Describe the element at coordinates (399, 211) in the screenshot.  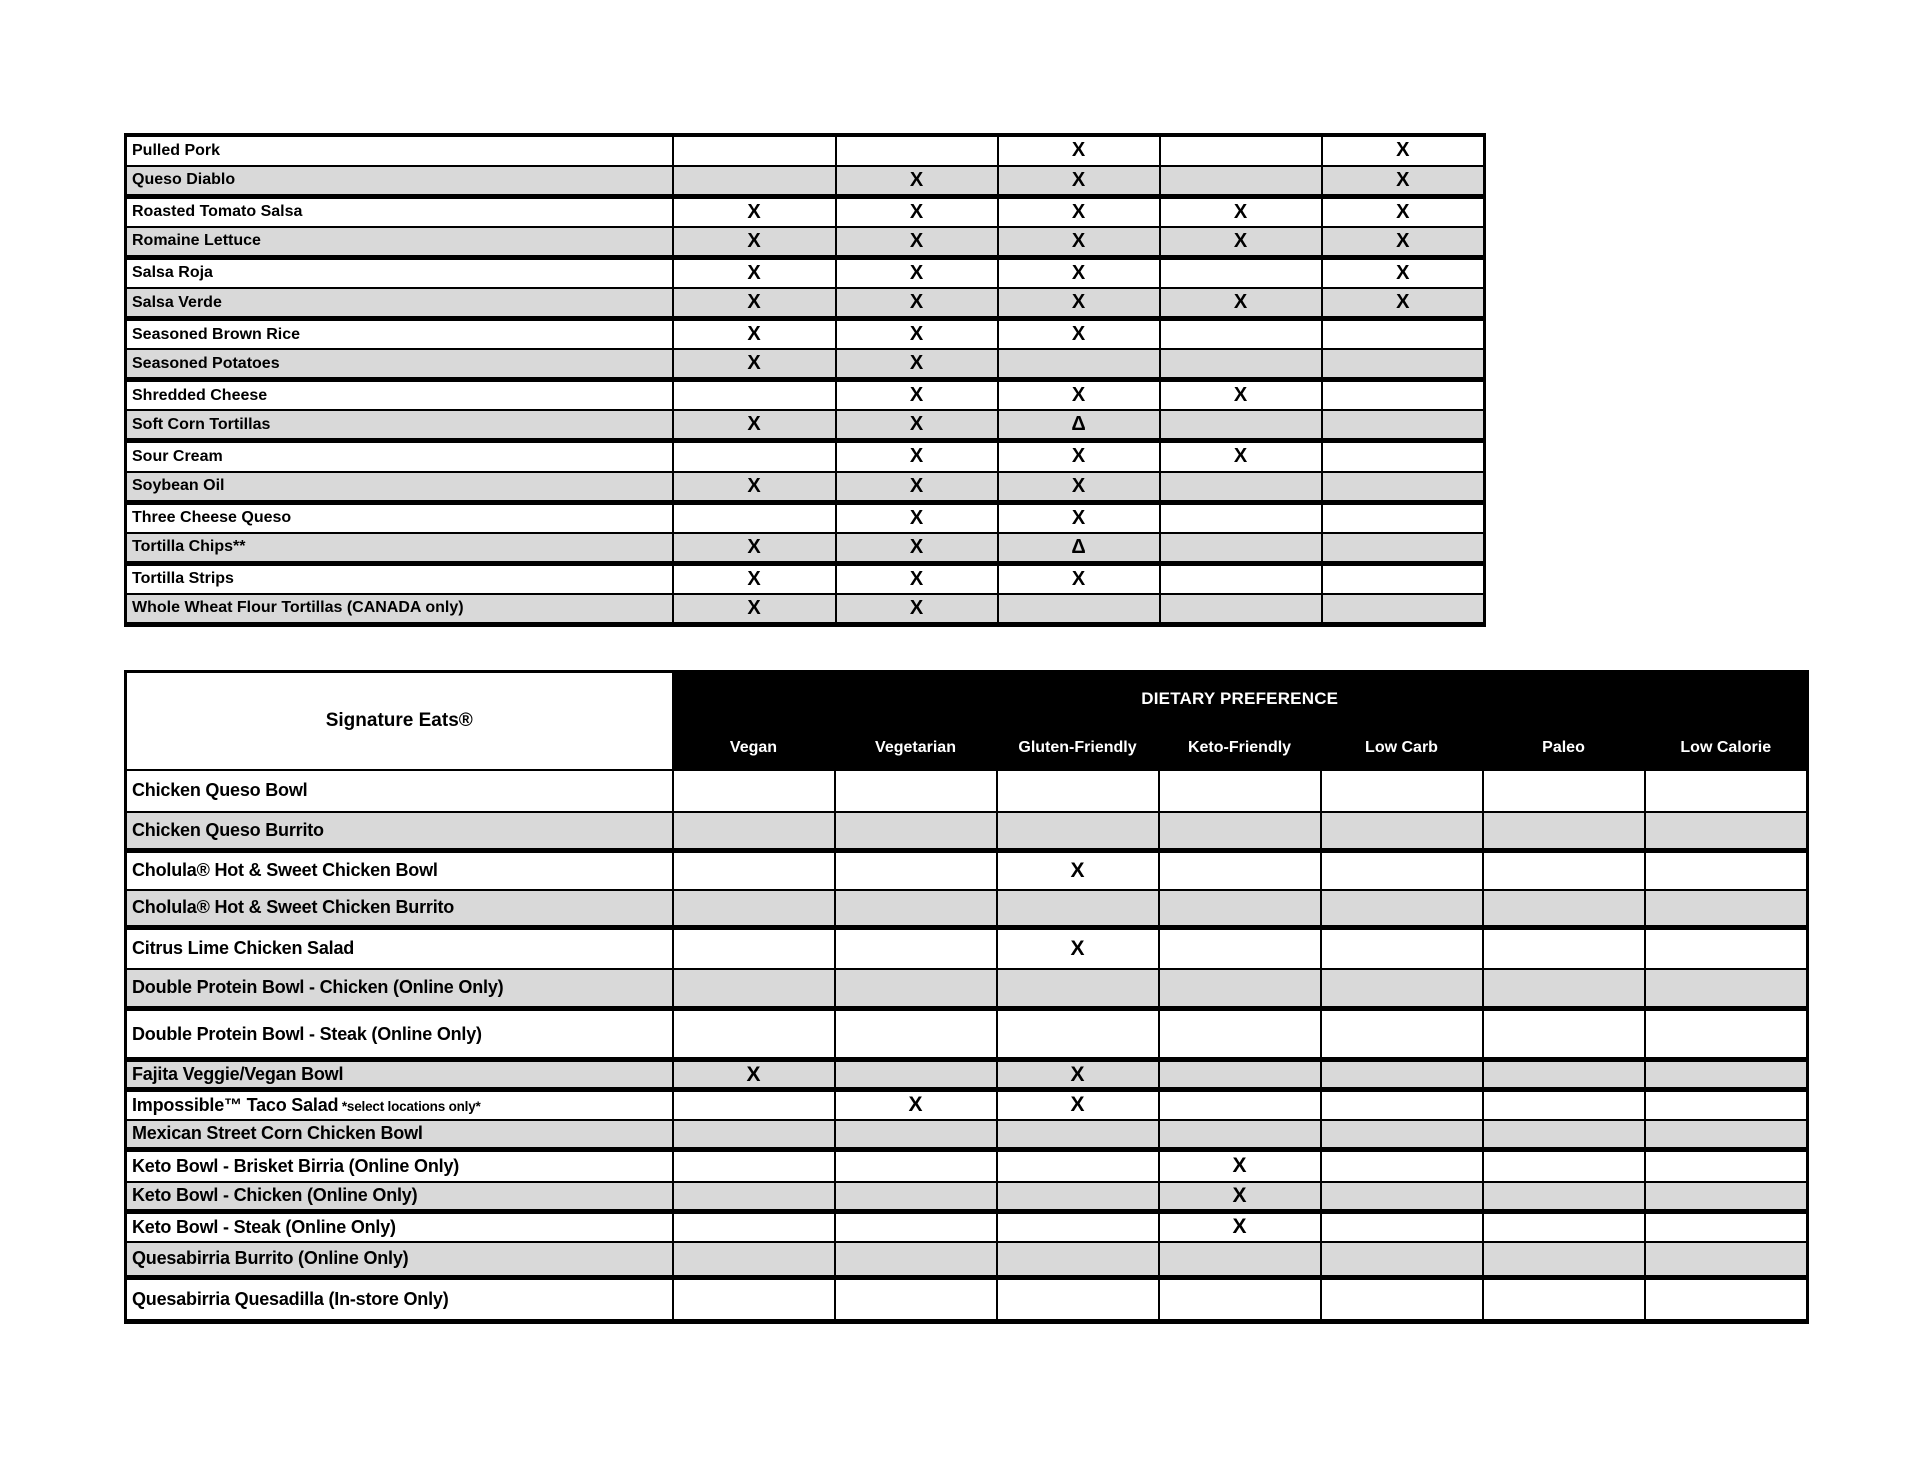
I see `item-name-cell: Roasted Tomato Salsa` at that location.